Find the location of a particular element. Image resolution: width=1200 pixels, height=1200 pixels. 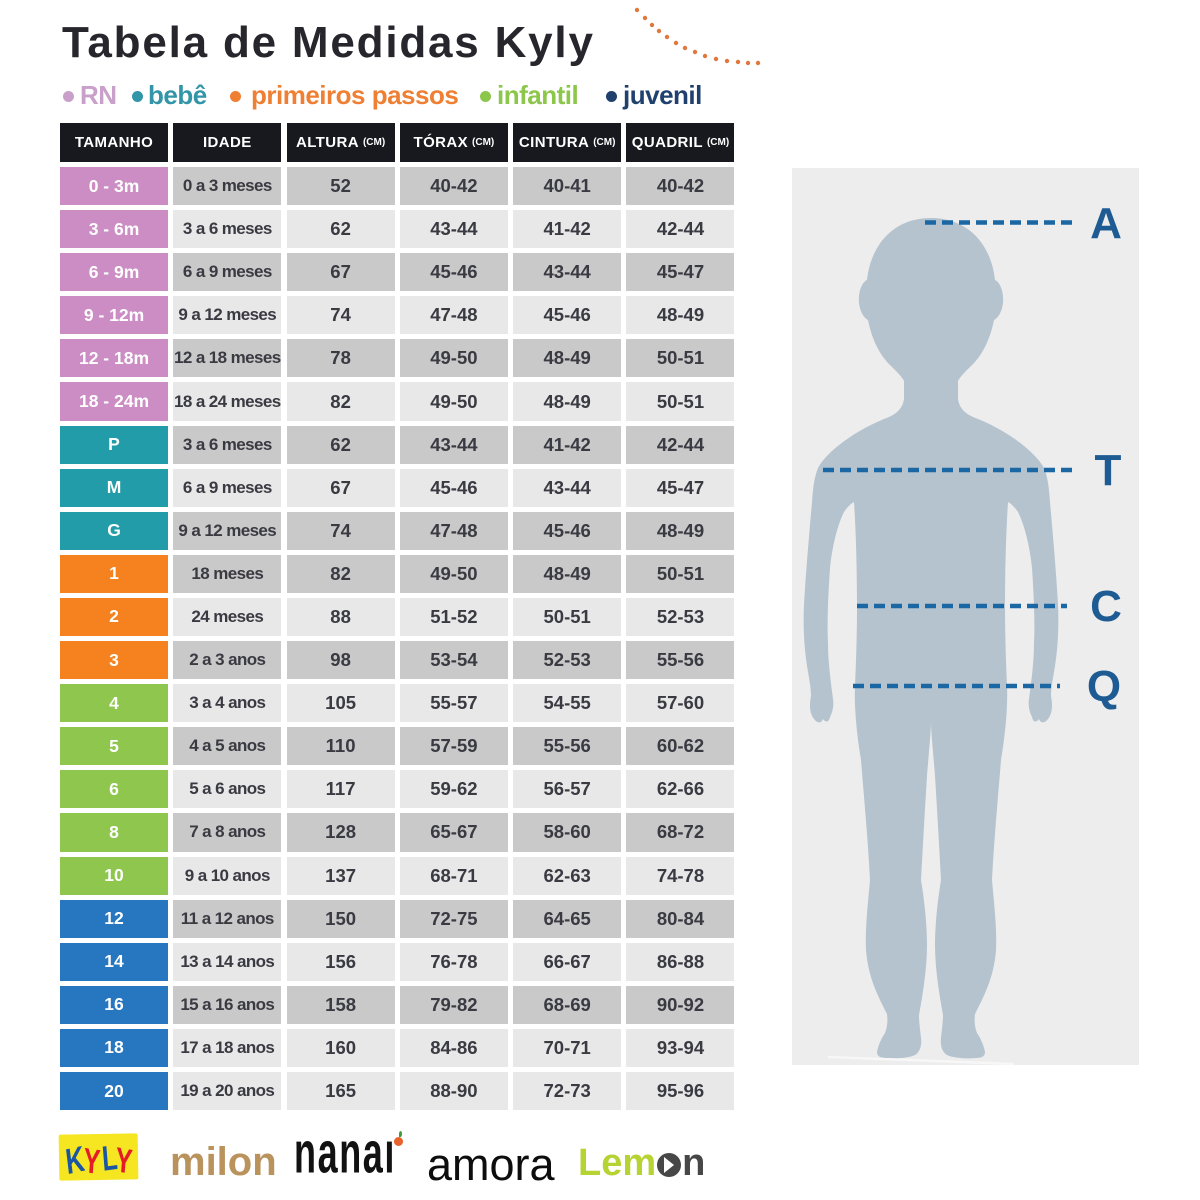

svg-text: Q is located at coordinates (1104, 686).